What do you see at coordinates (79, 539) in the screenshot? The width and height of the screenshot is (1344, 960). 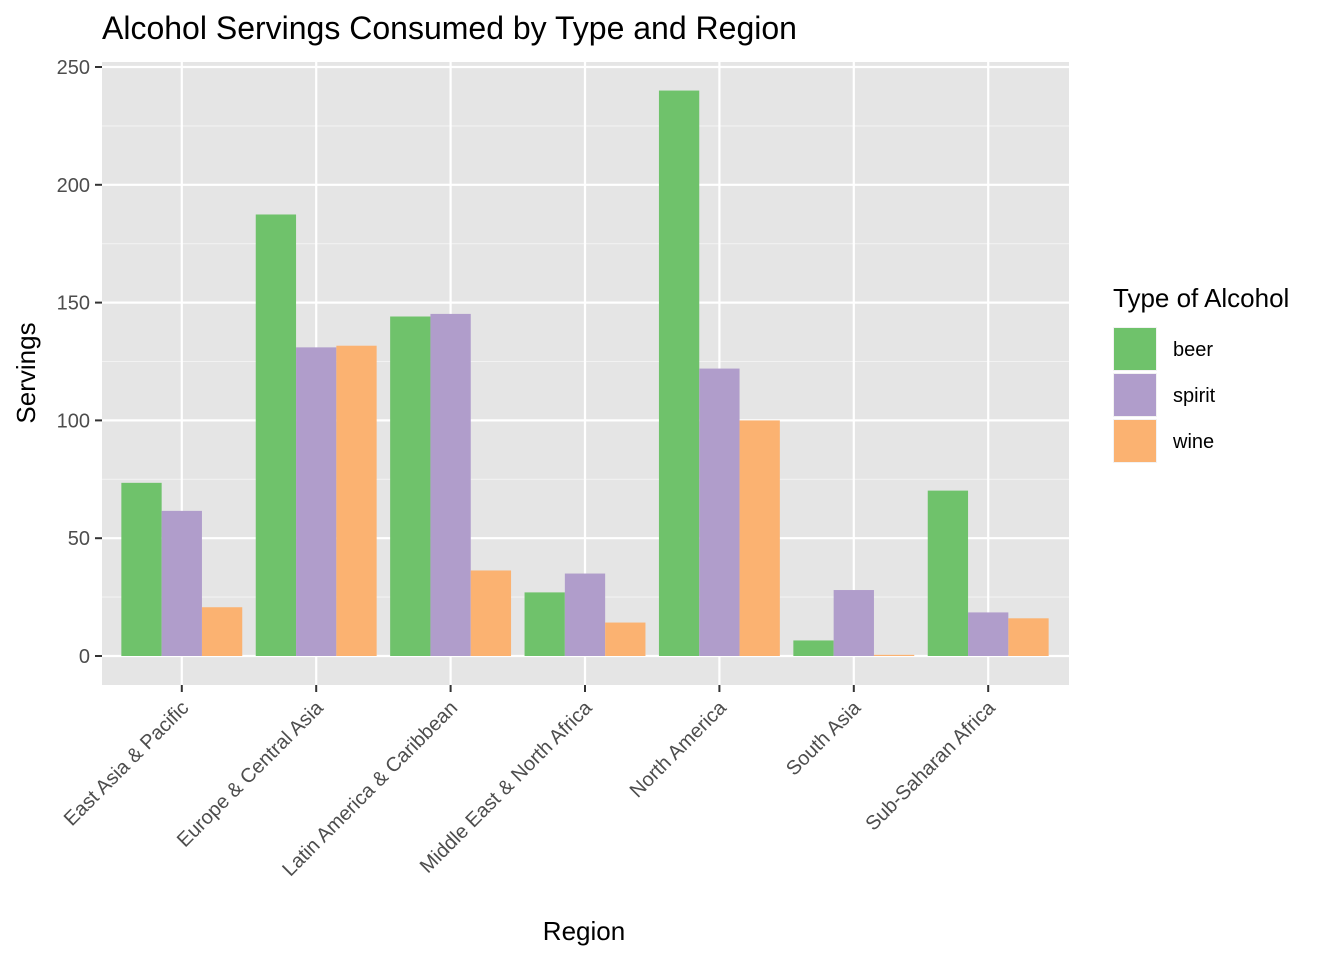 I see `y-tick-label: 50` at bounding box center [79, 539].